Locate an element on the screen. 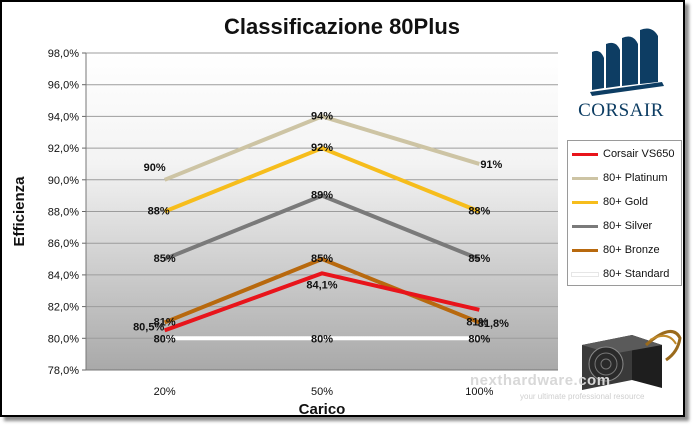  x-tick-label: 100% is located at coordinates (479, 392).